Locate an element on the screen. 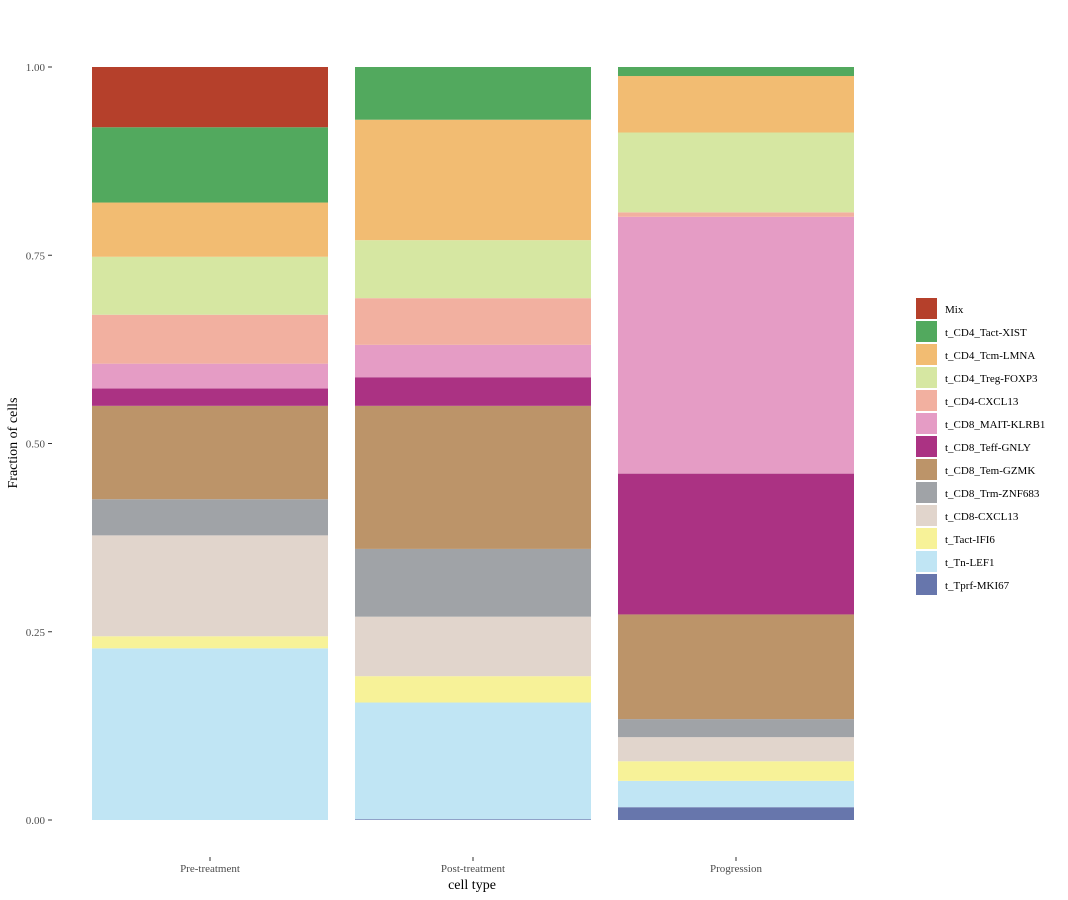  legend-label: t_CD8_Teff-GNLY is located at coordinates (988, 448).